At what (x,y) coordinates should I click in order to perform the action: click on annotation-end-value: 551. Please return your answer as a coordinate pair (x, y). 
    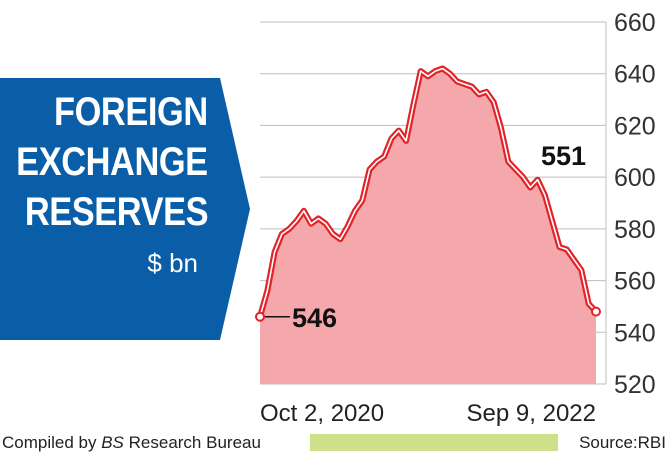
    Looking at the image, I should click on (563, 156).